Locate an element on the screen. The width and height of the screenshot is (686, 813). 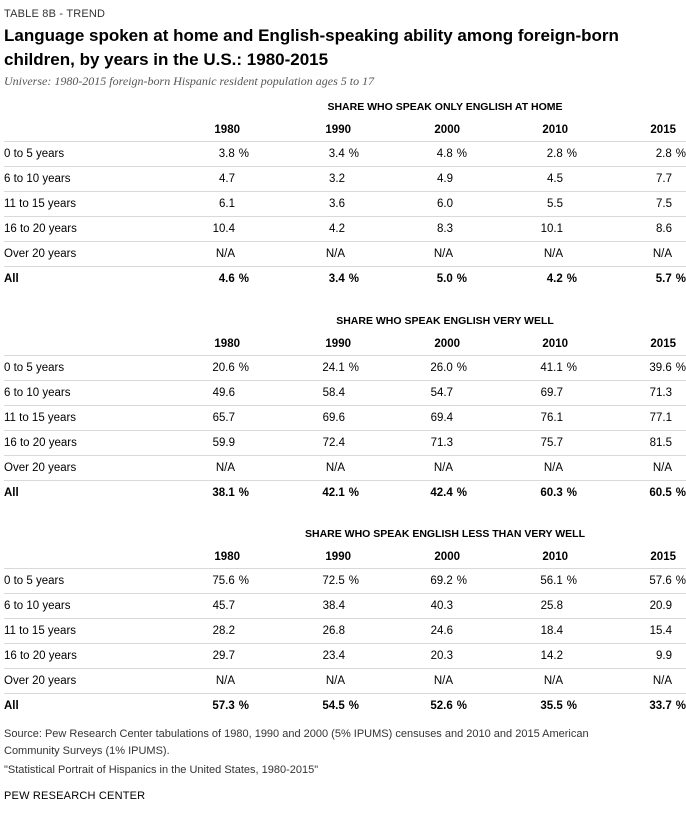
cell-value: 29.7 is located at coordinates (223, 656).